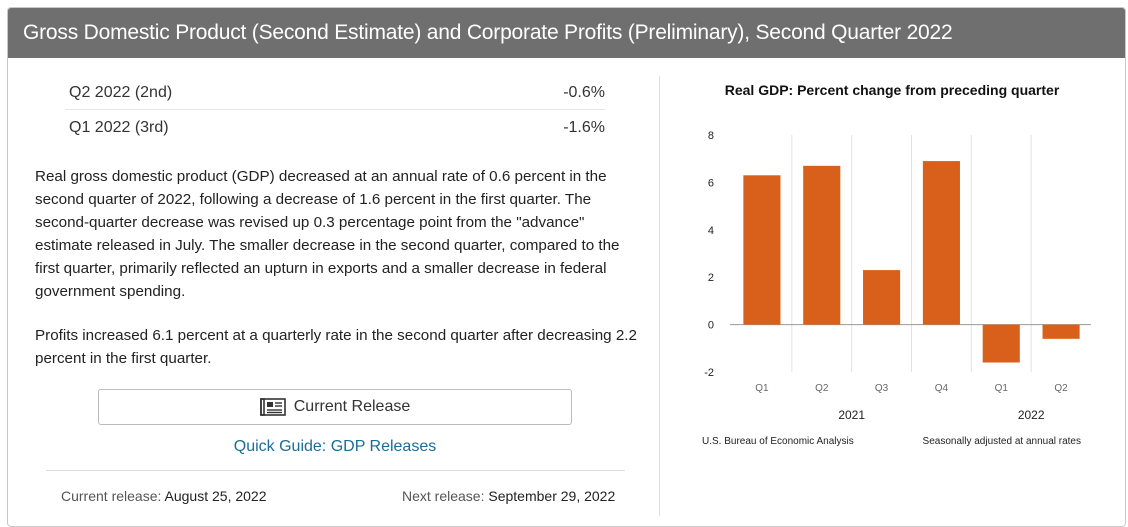 This screenshot has width=1128, height=527. I want to click on next-release-date-value: September 29, 2022, so click(552, 496).